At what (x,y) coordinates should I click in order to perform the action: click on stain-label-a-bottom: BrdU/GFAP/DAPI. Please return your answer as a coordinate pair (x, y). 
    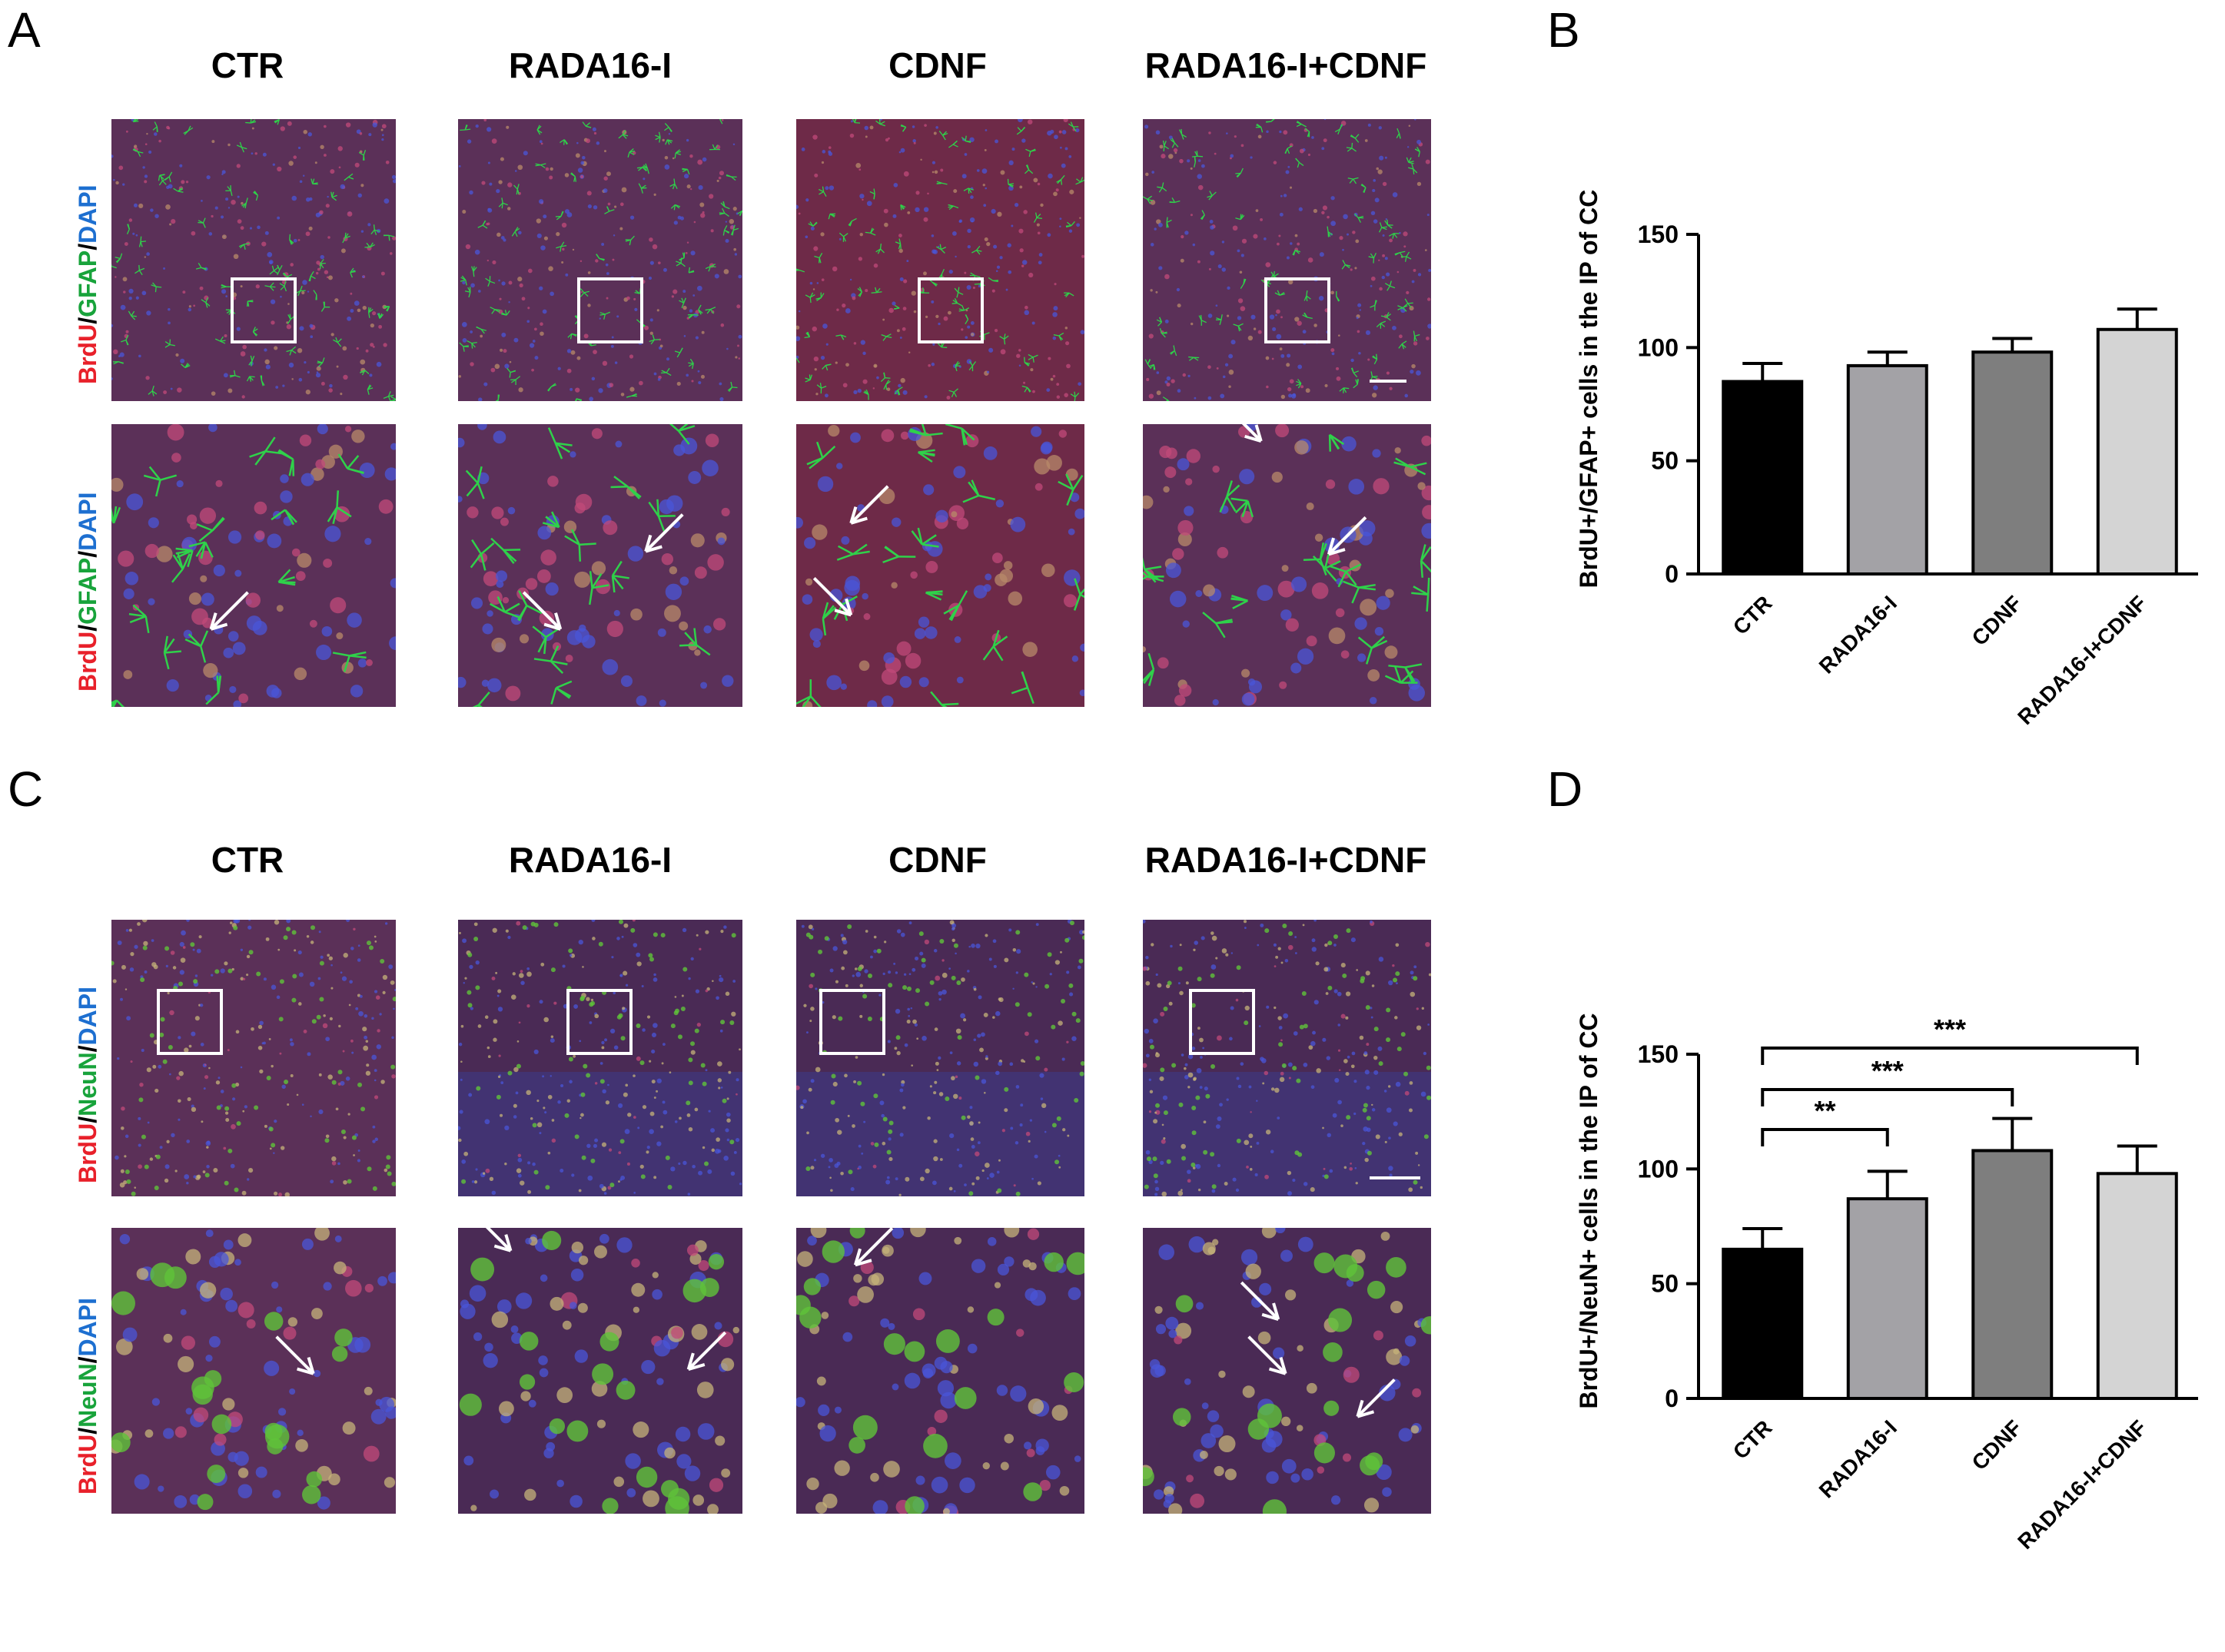
    Looking at the image, I should click on (88, 592).